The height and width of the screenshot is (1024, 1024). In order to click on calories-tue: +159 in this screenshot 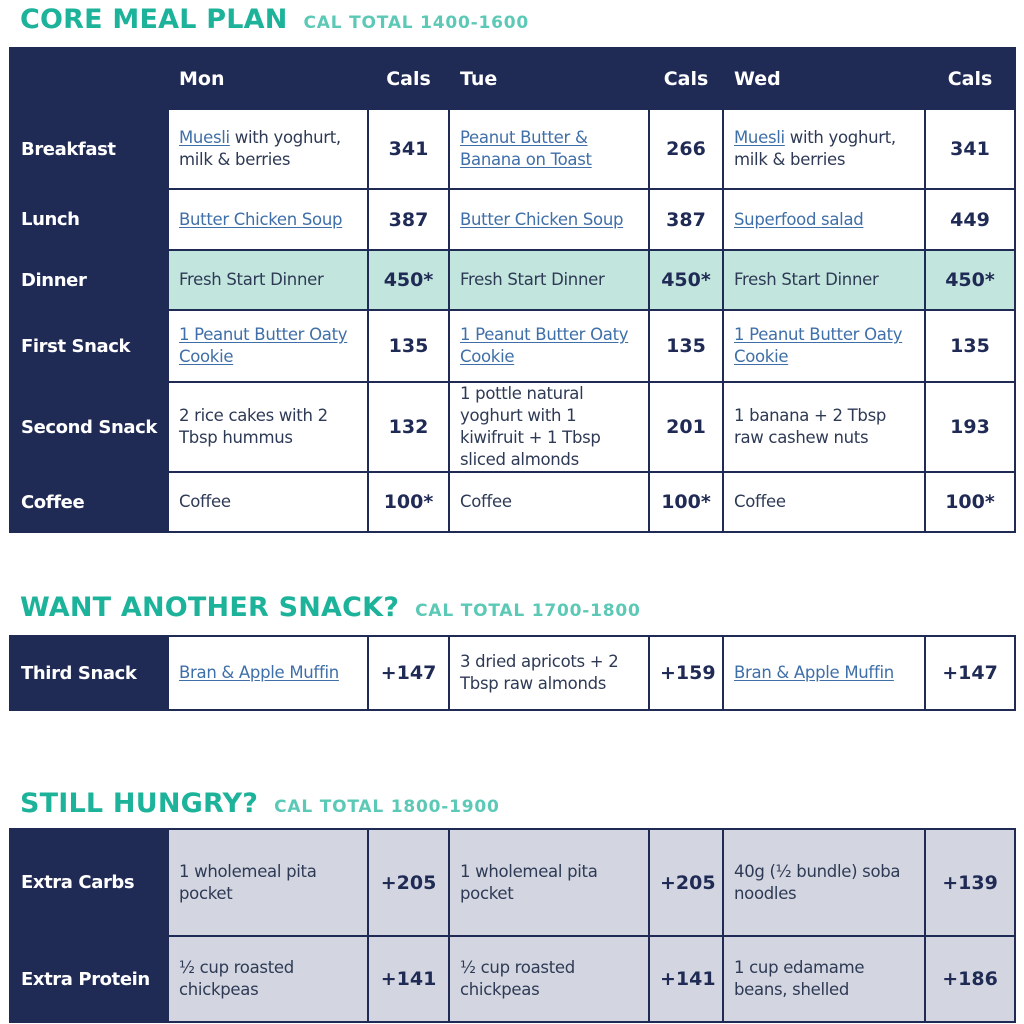, I will do `click(686, 673)`.